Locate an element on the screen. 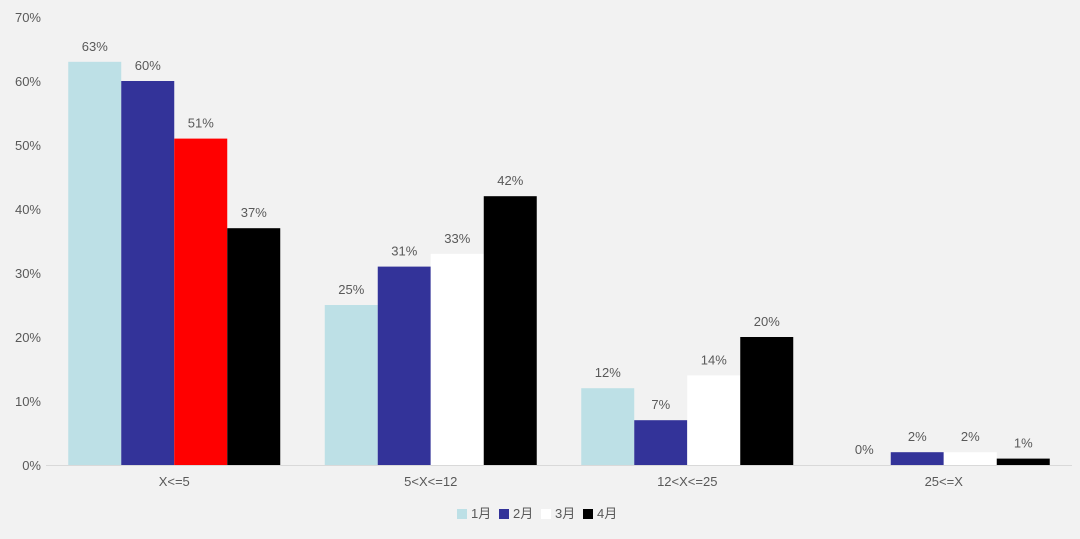 The height and width of the screenshot is (539, 1080). y-tick-label: 10% is located at coordinates (28, 401).